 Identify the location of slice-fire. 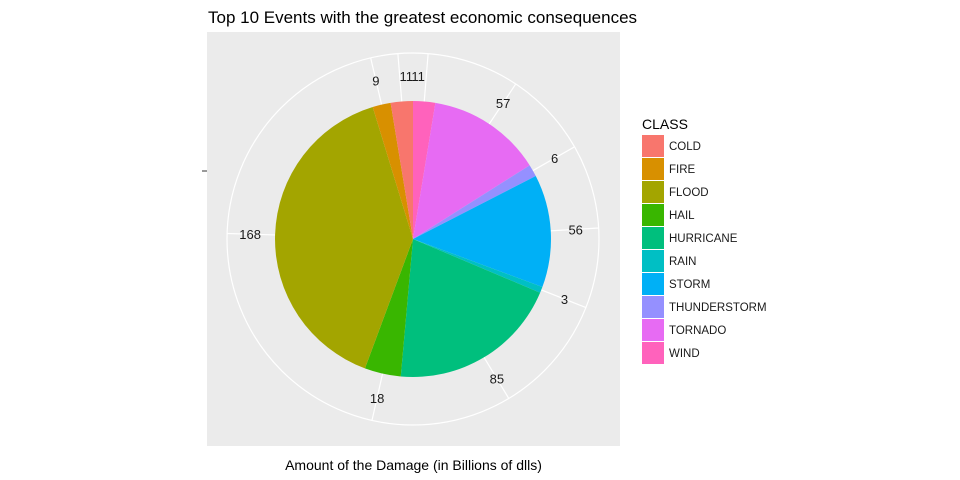
(392, 170).